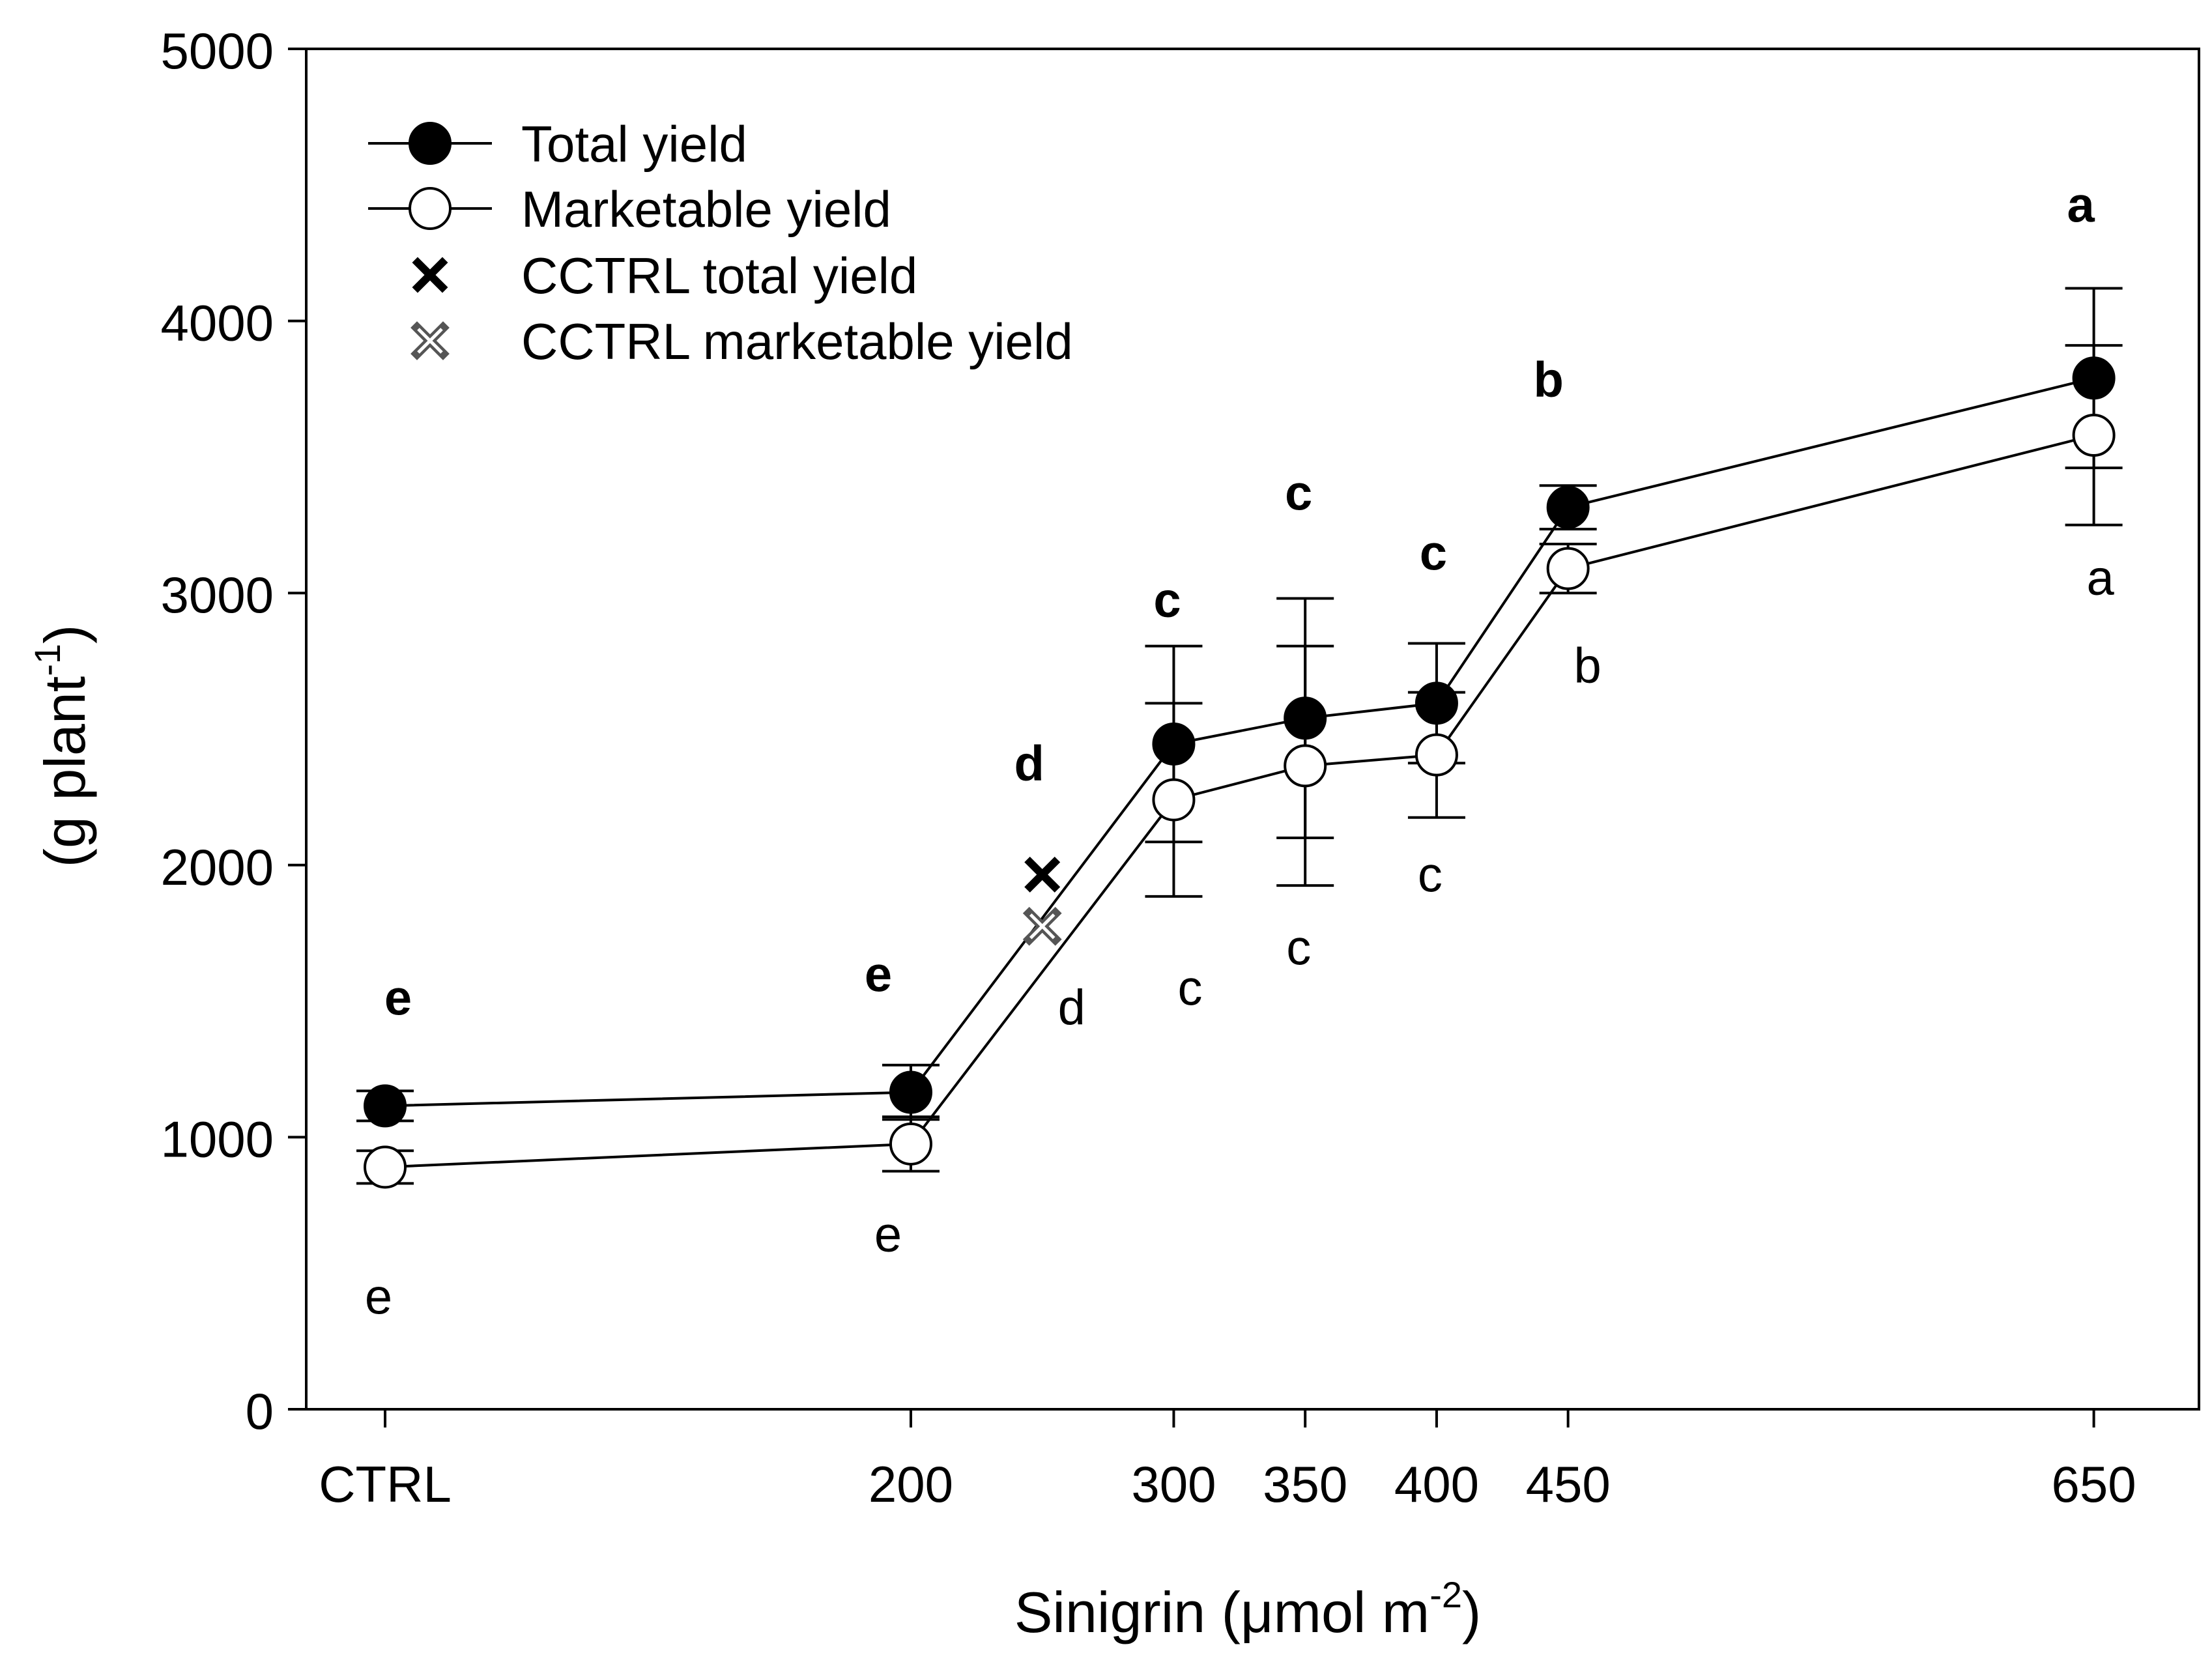 The width and height of the screenshot is (2212, 1664). I want to click on legend-label: Total yield, so click(634, 144).